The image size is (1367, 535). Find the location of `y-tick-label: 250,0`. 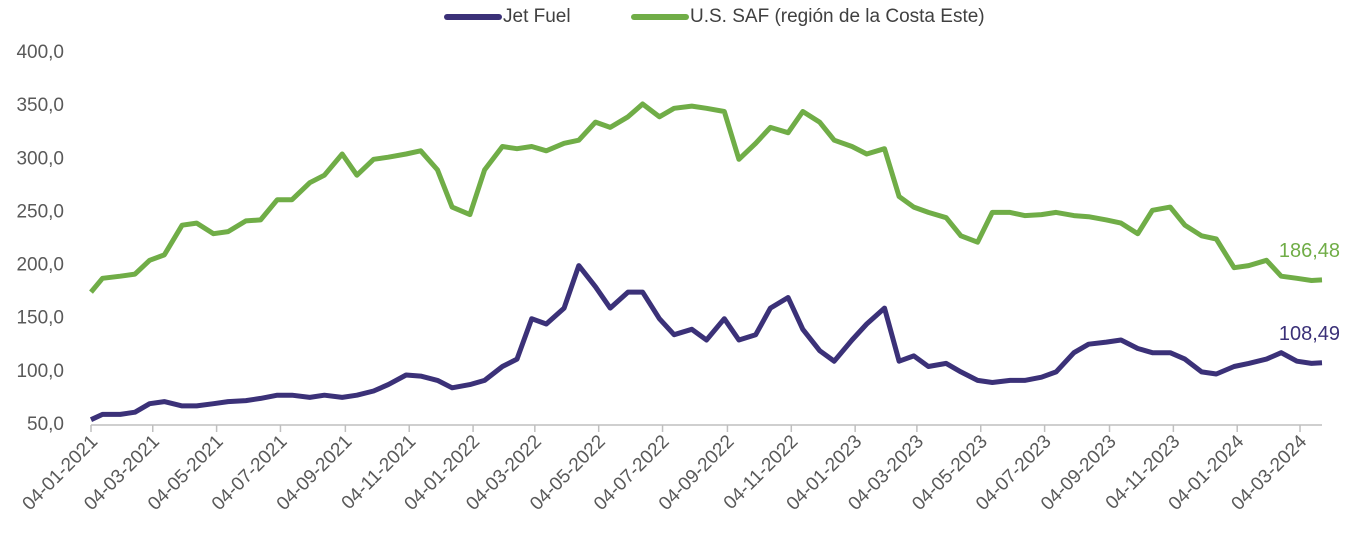

y-tick-label: 250,0 is located at coordinates (40, 211).